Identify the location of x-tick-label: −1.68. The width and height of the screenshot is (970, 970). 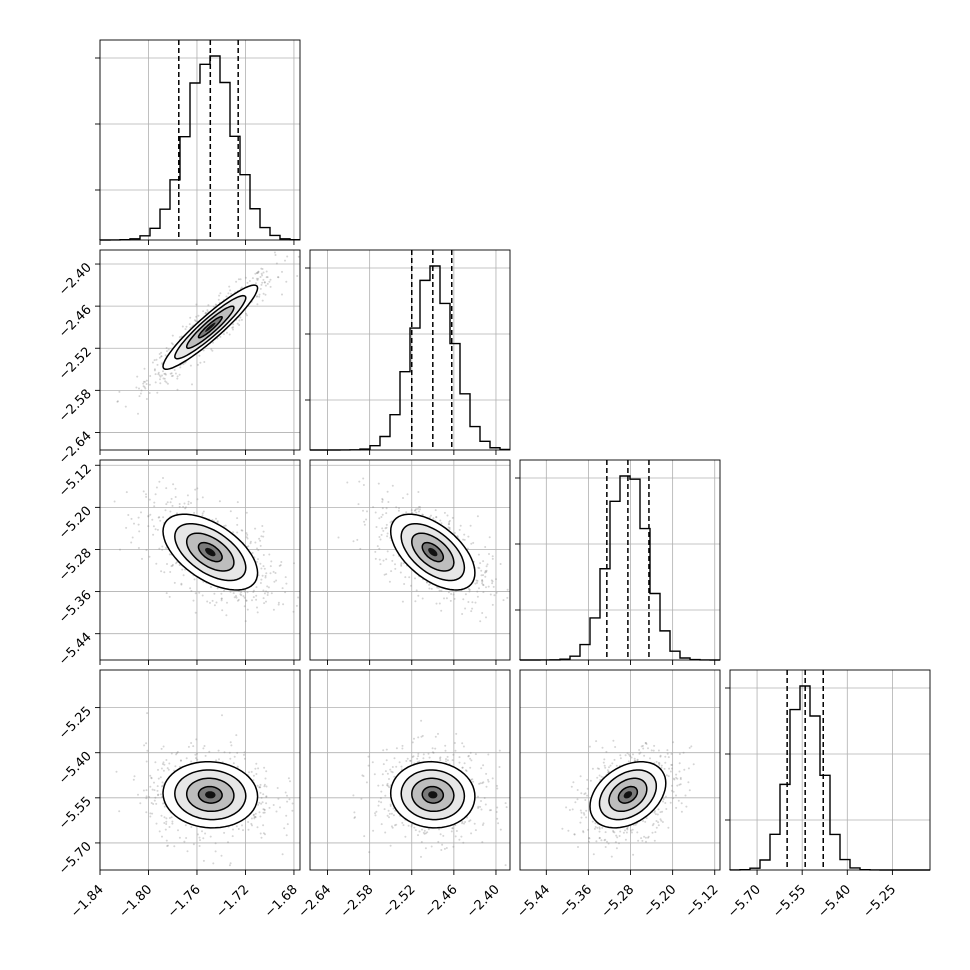
(281, 901).